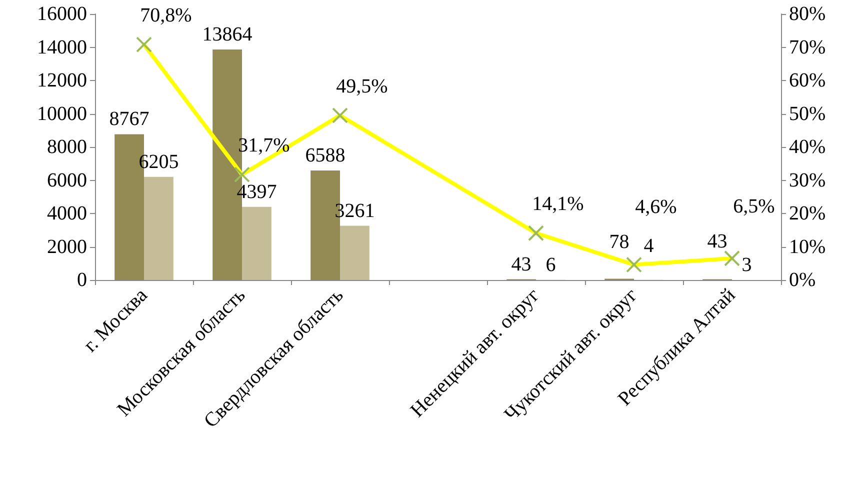 The height and width of the screenshot is (486, 853). I want to click on data-label: 6588, so click(325, 155).